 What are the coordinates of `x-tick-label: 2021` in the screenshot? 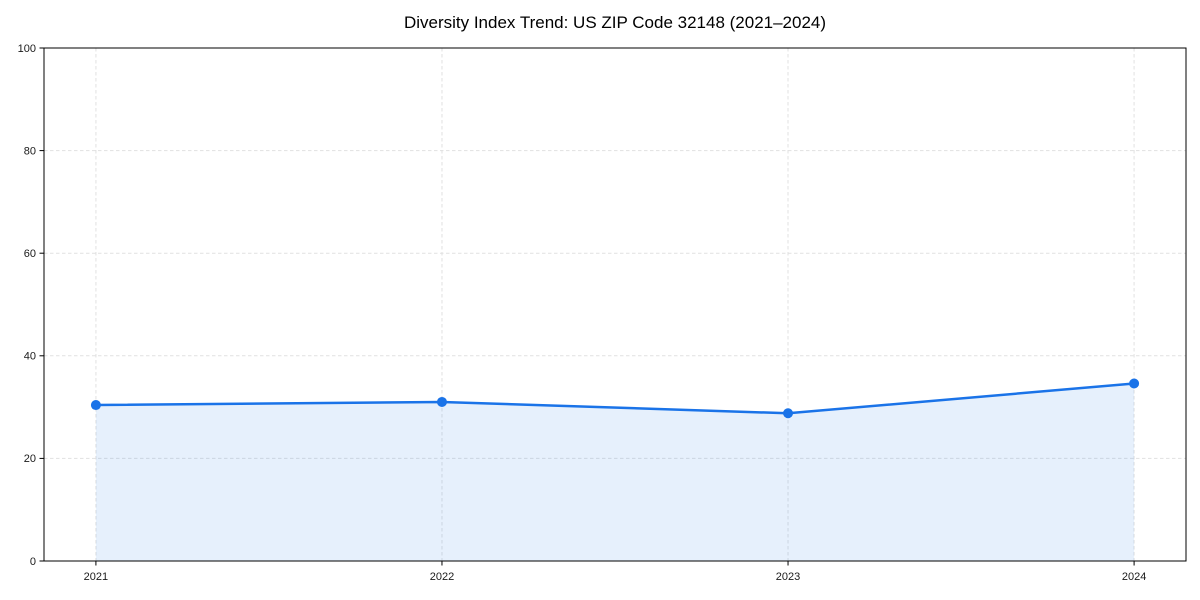 It's located at (96, 577).